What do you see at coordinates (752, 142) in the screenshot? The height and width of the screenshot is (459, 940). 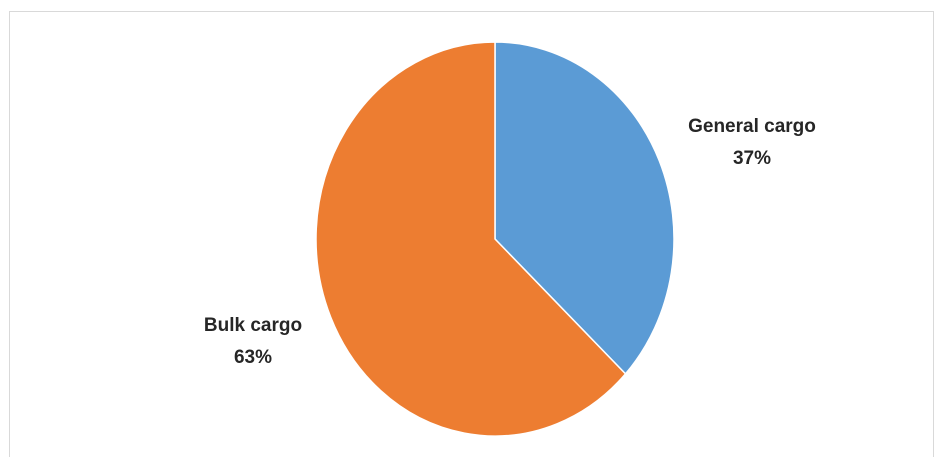 I see `label-general-cargo: General cargo 37%` at bounding box center [752, 142].